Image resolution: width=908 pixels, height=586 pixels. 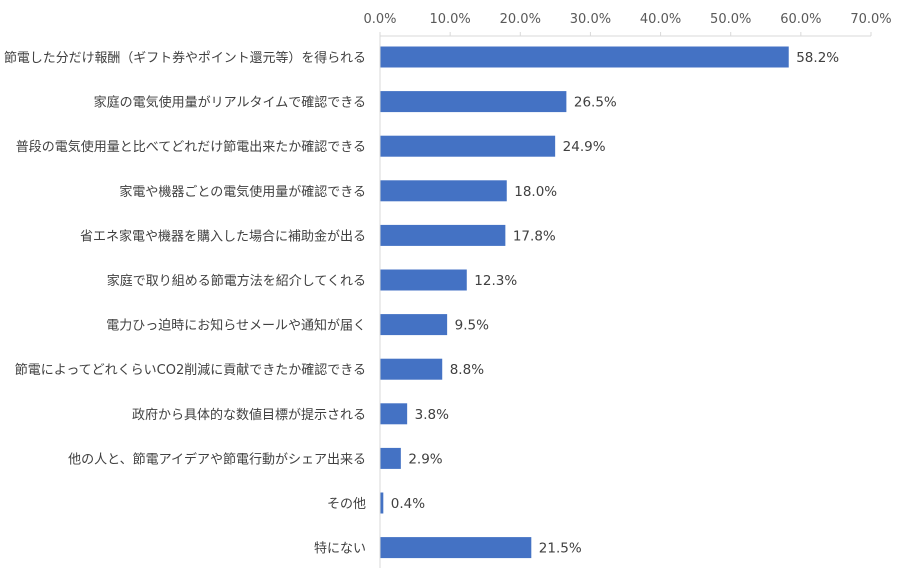 What do you see at coordinates (432, 415) in the screenshot?
I see `value-label: 3.8%` at bounding box center [432, 415].